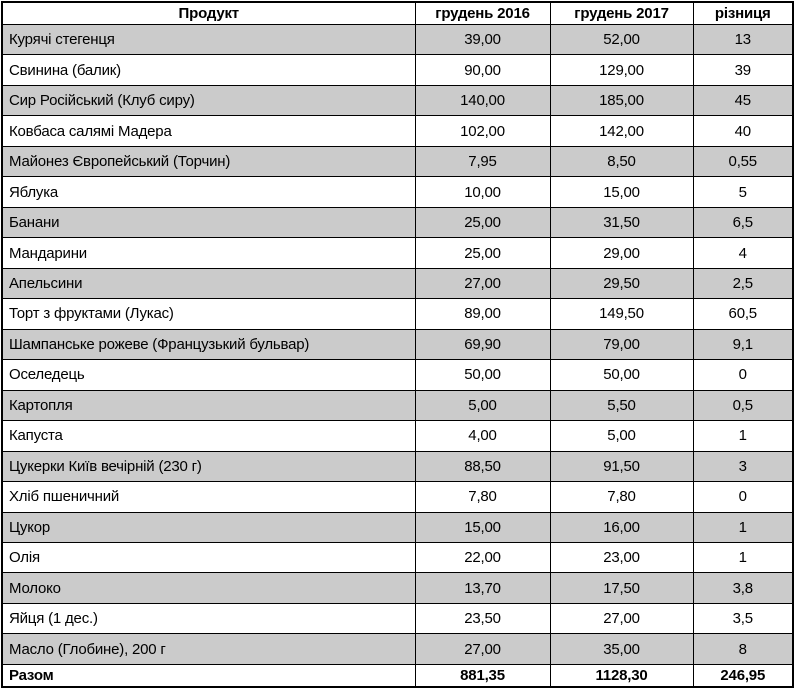 This screenshot has height=690, width=794. Describe the element at coordinates (621, 649) in the screenshot. I see `price-2017-cell: 35,00` at that location.